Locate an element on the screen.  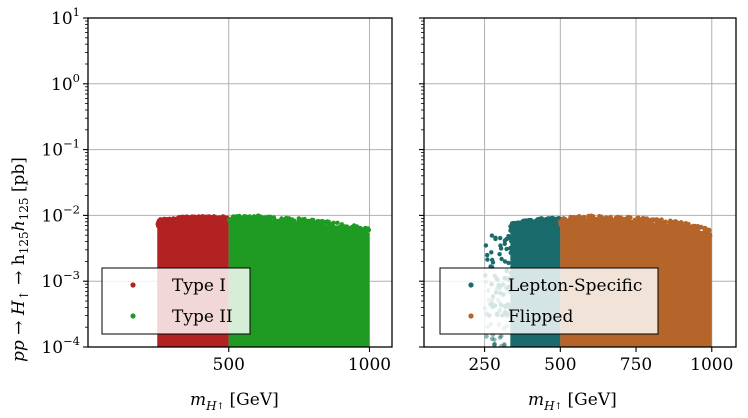
tick-label-y-4: 10⁰ is located at coordinates (65, 83).